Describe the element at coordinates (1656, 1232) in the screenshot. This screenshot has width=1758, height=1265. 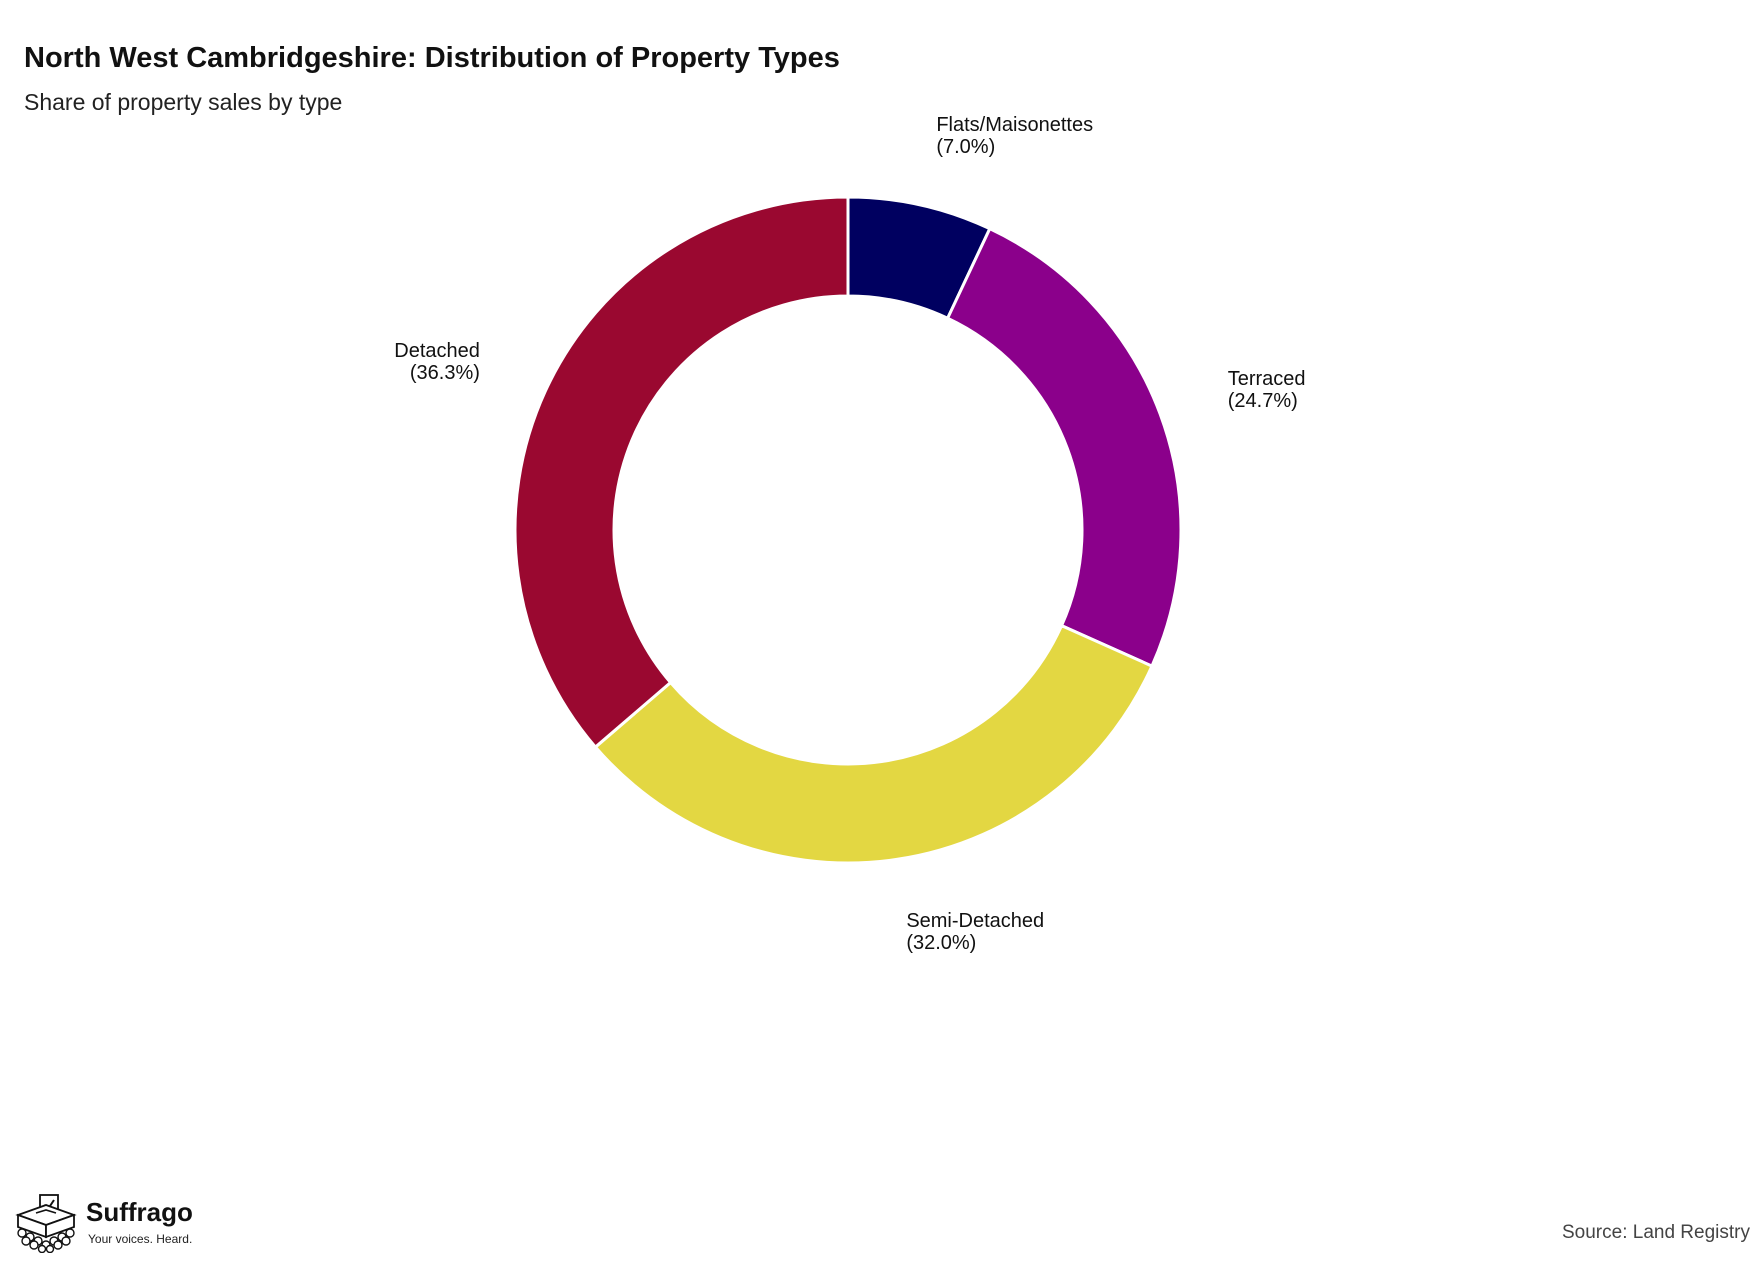
I see `source-note: Source: Land Registry` at that location.